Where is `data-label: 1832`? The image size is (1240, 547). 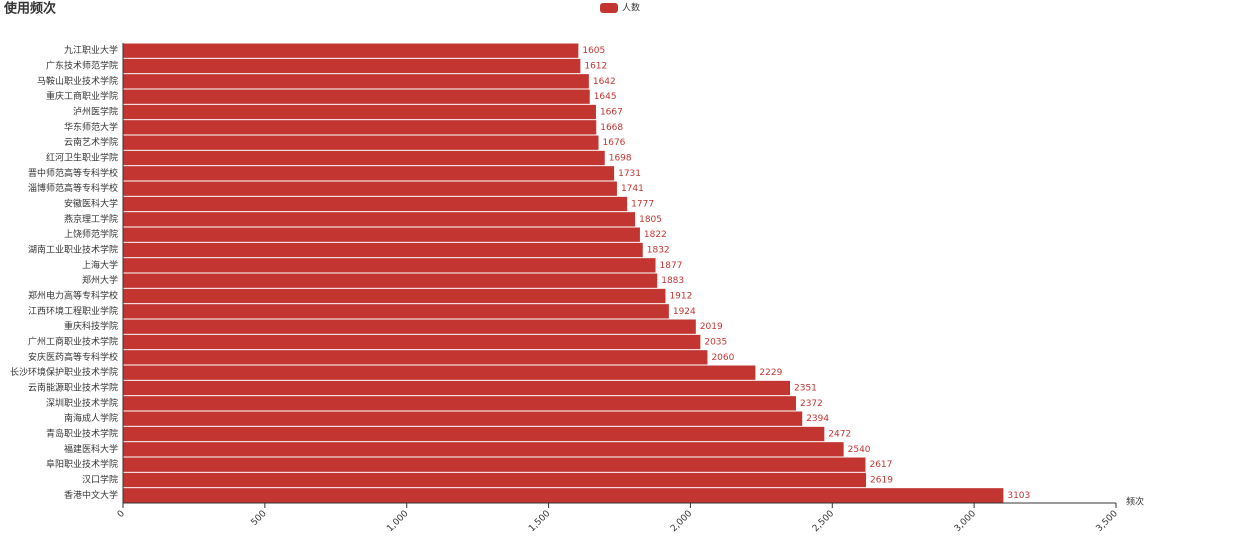
data-label: 1832 is located at coordinates (658, 251).